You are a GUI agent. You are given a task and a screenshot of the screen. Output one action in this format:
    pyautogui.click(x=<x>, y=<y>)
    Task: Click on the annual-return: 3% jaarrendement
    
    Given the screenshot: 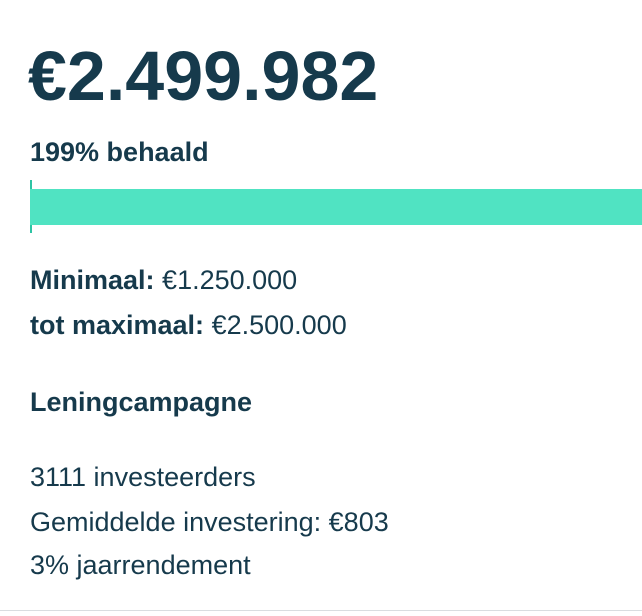 What is the action you would take?
    pyautogui.click(x=140, y=565)
    